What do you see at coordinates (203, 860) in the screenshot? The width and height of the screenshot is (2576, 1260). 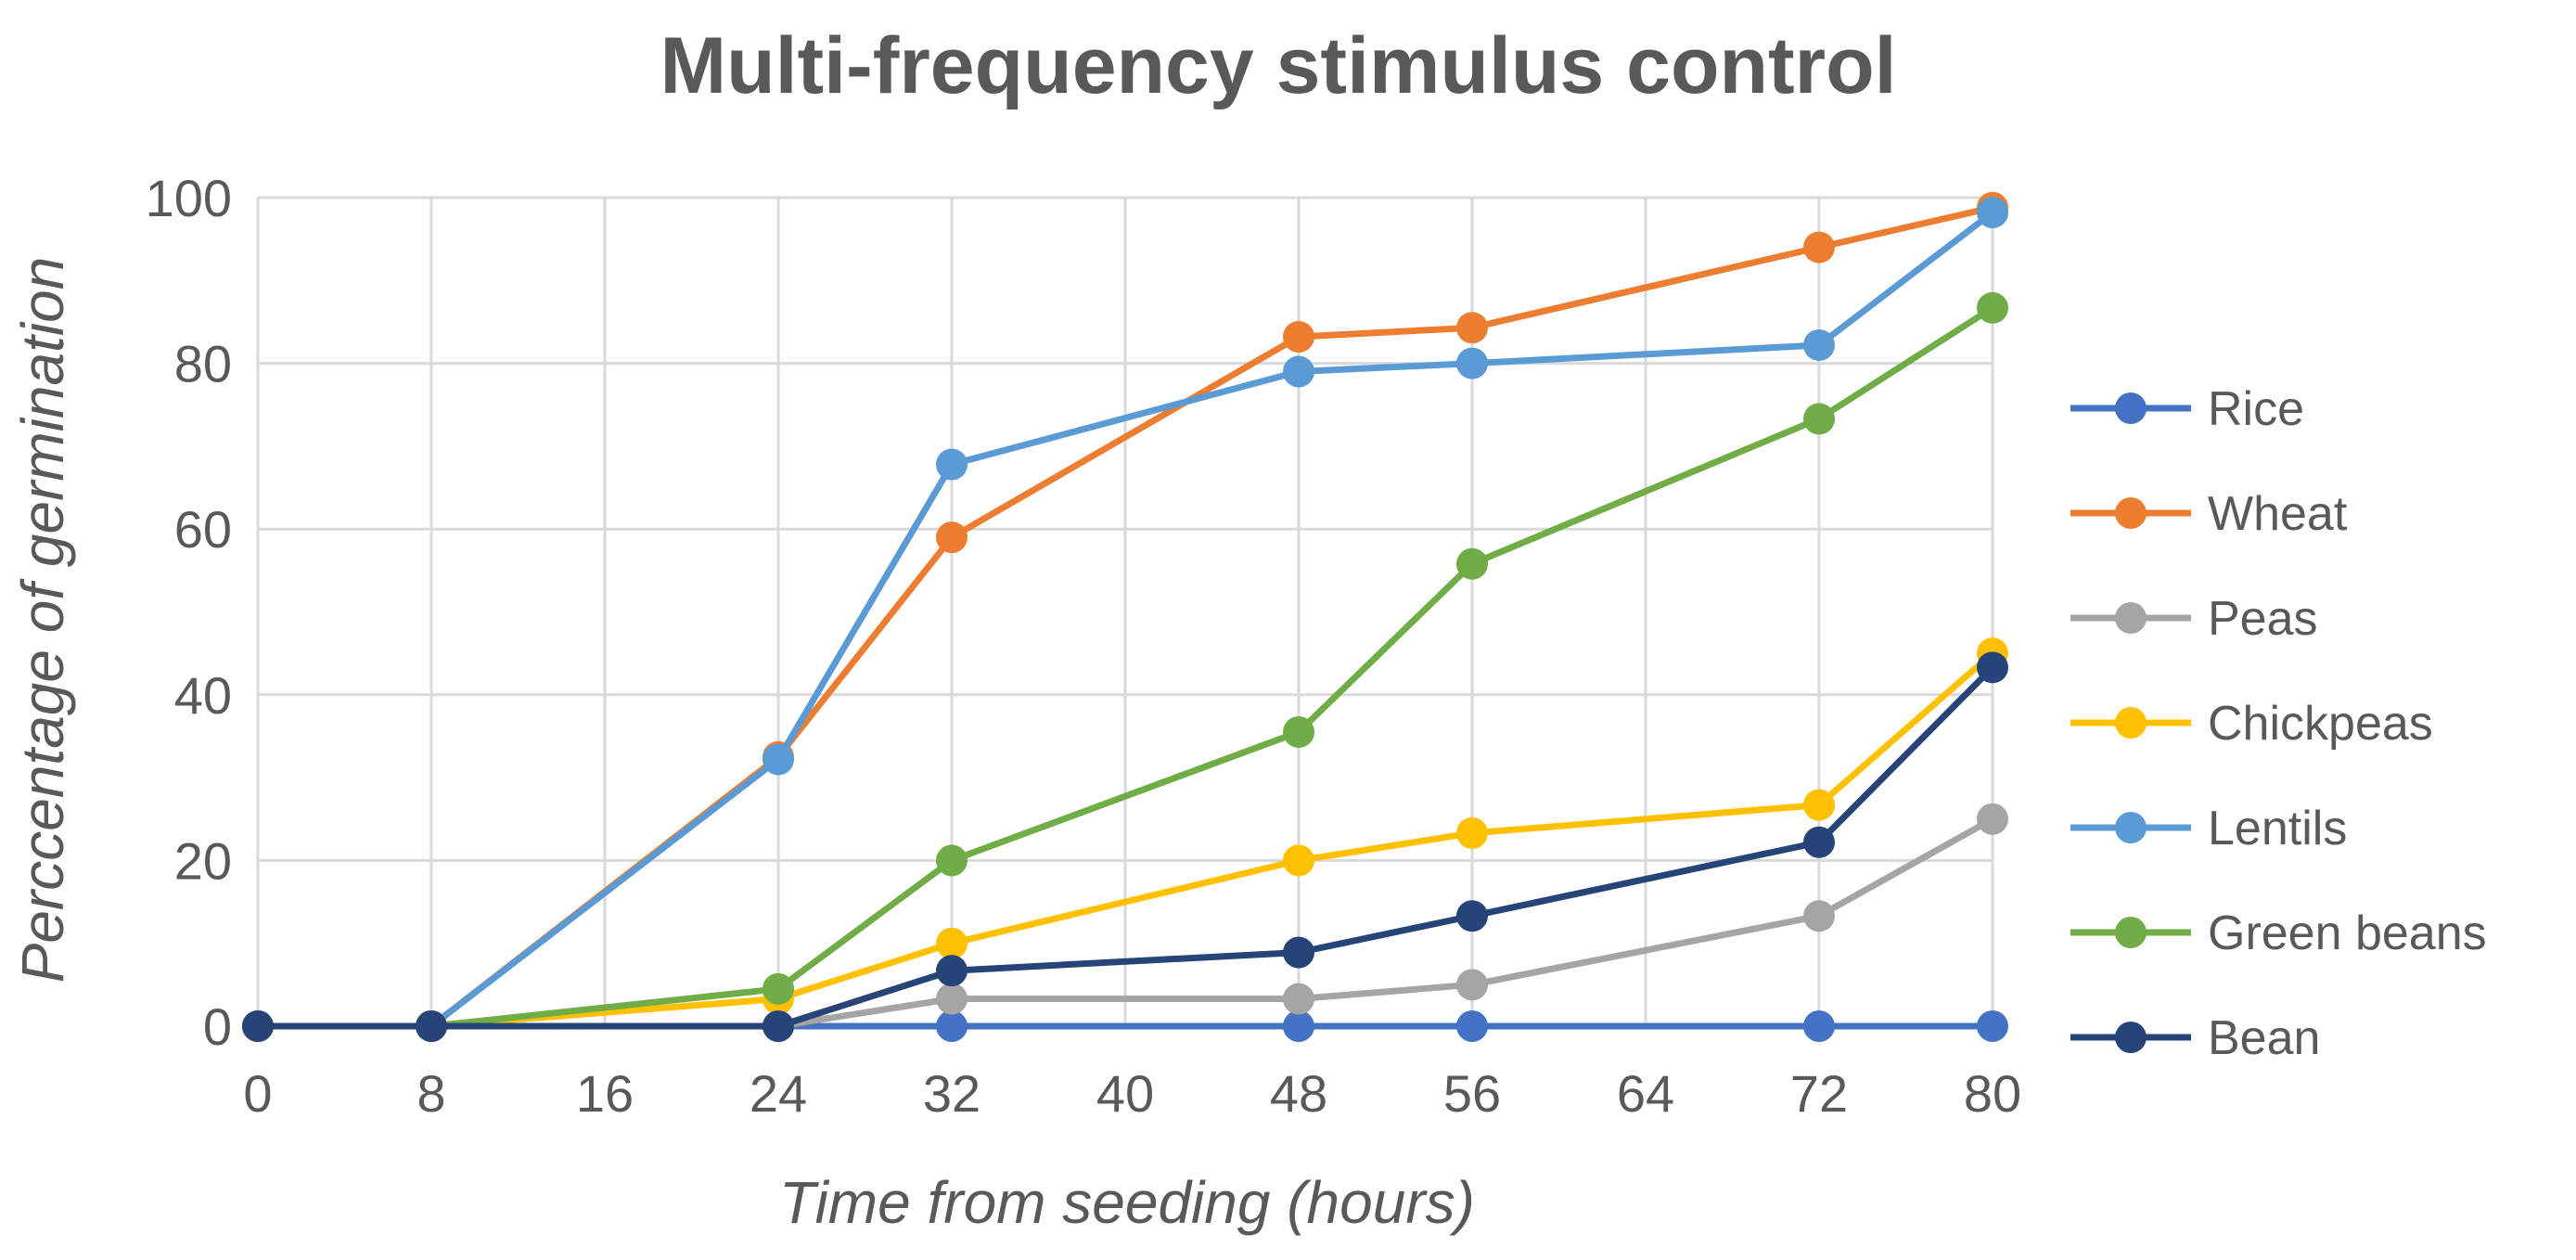 I see `y-tick-label: 20` at bounding box center [203, 860].